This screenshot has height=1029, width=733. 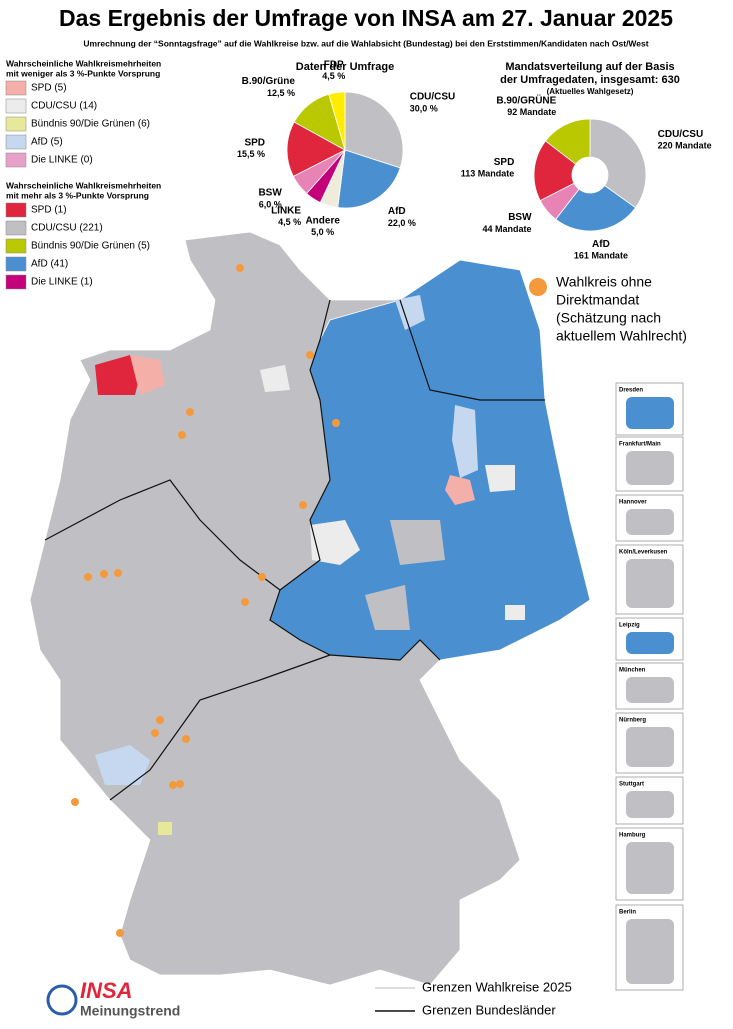 I want to click on pie-value: 15,5 %, so click(x=251, y=154).